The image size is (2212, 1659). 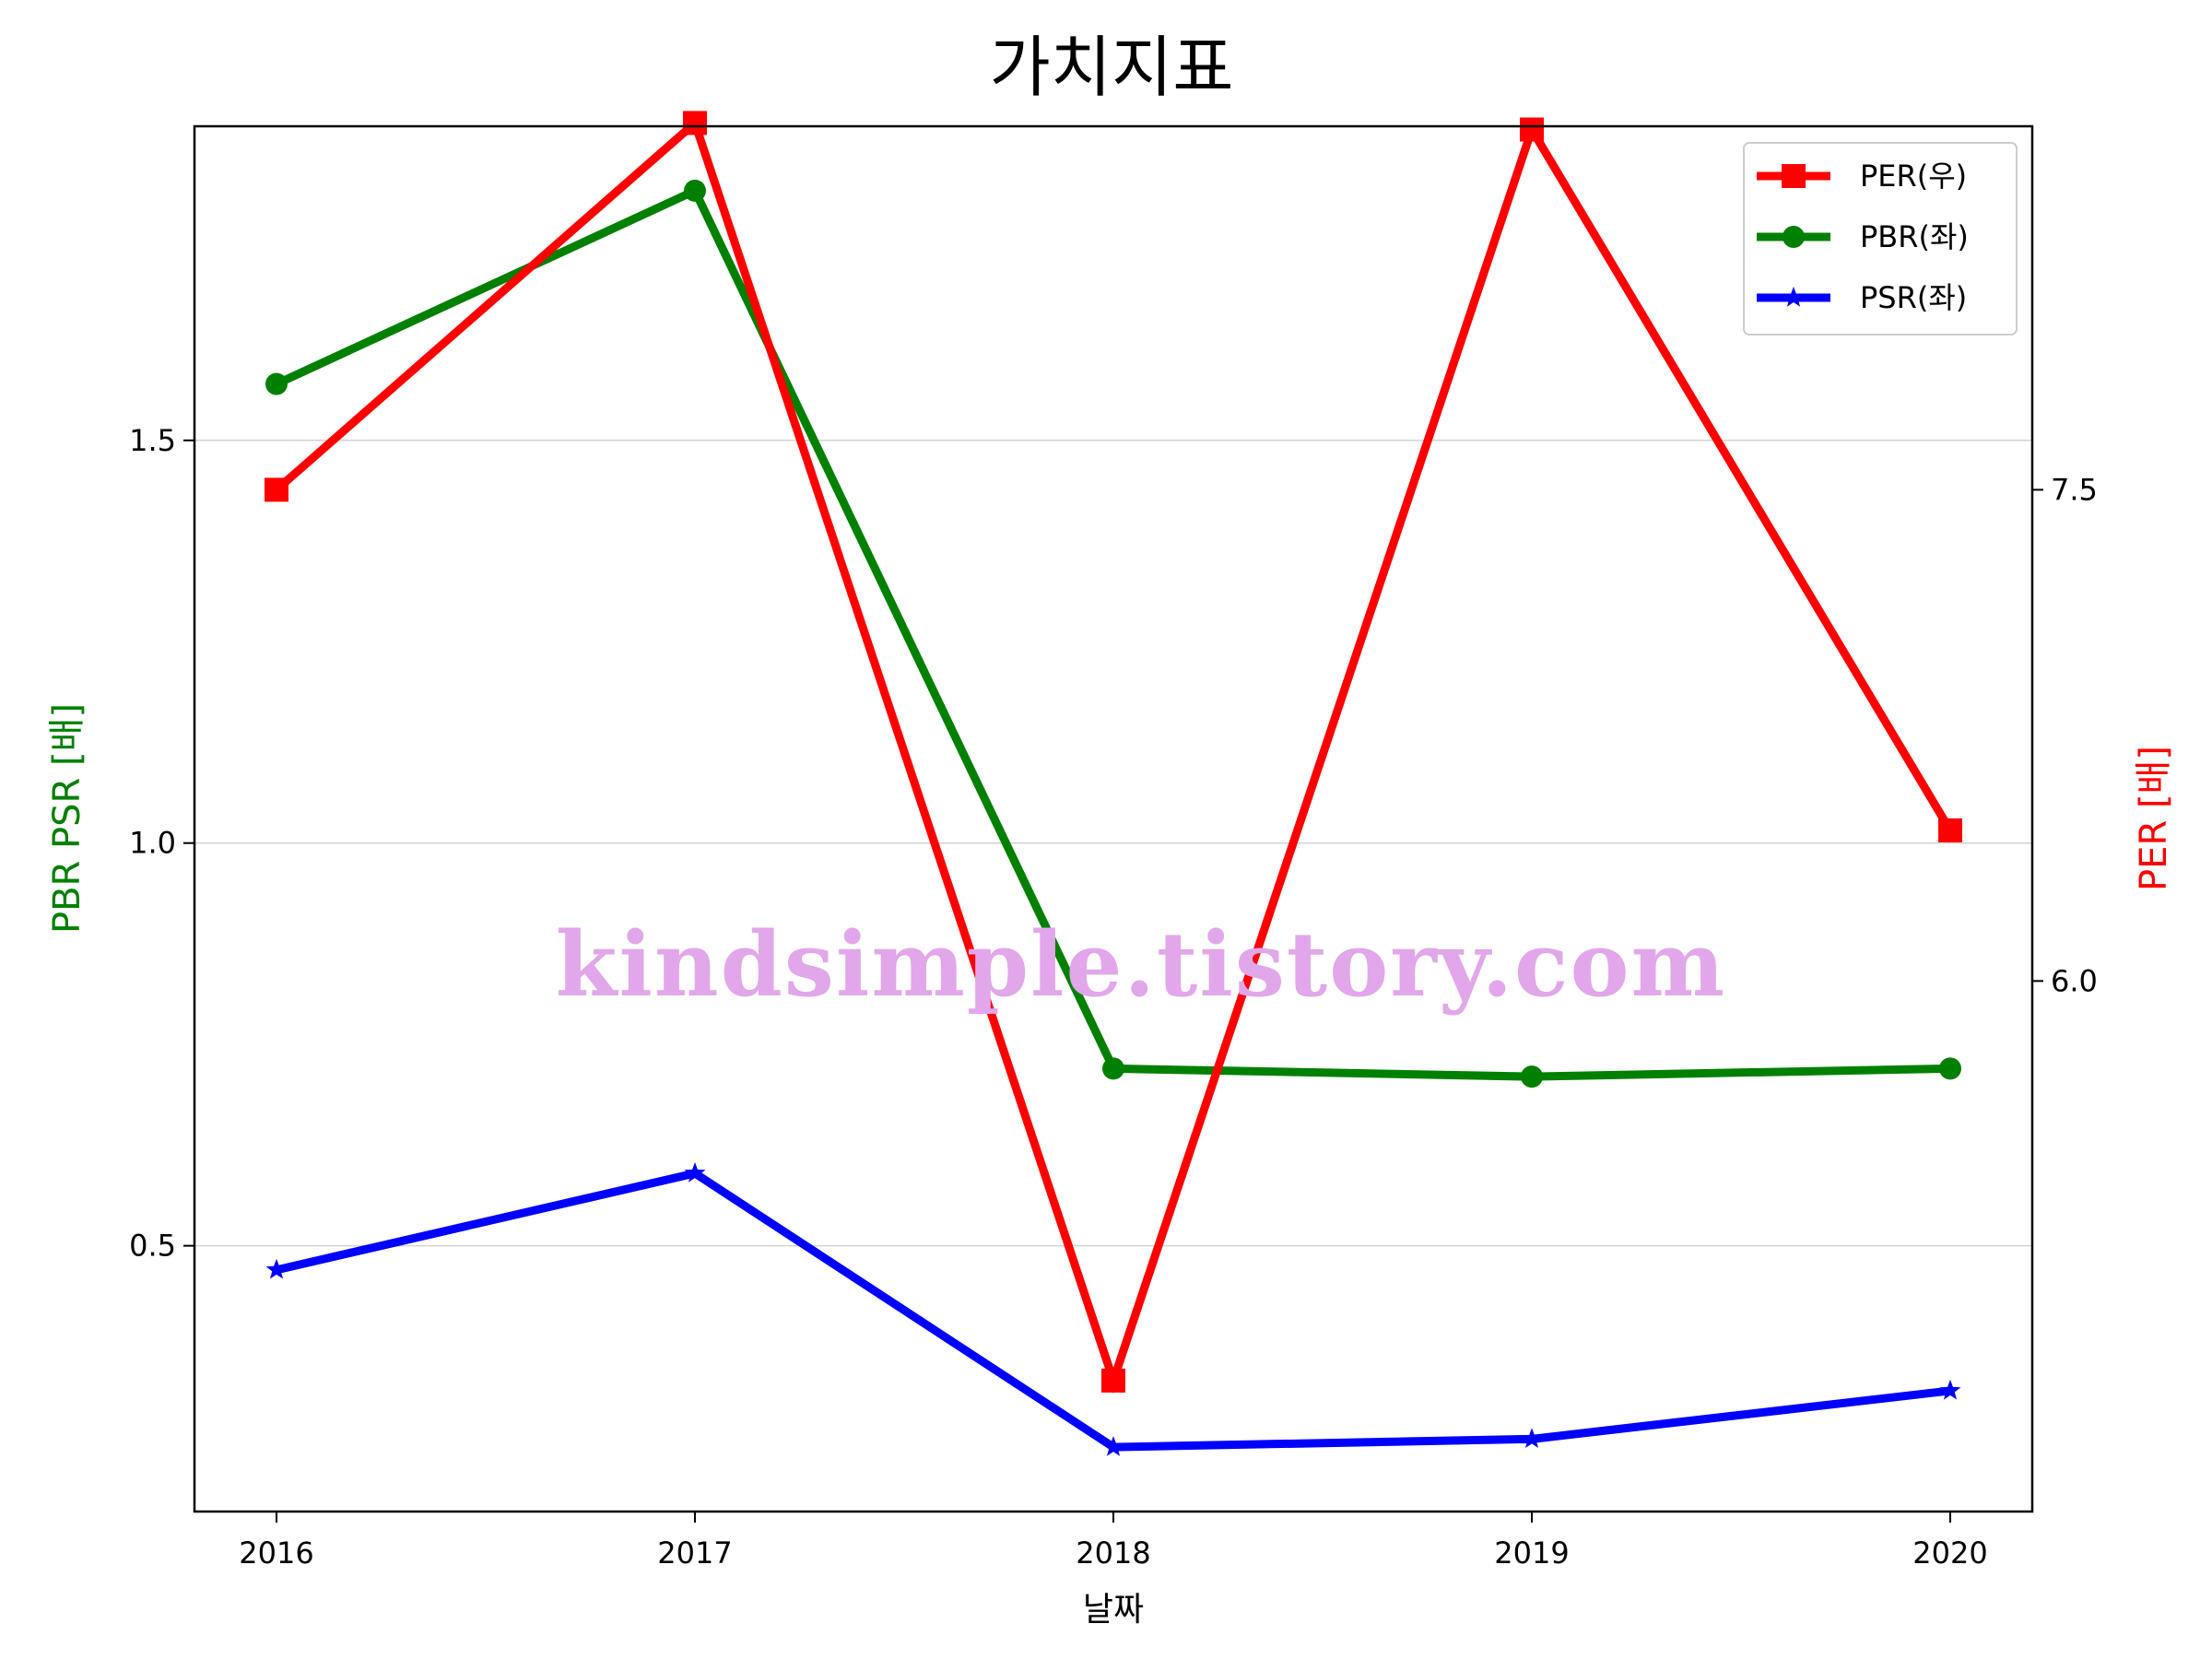 What do you see at coordinates (1112, 67) in the screenshot?
I see `chart-title: 가치지표` at bounding box center [1112, 67].